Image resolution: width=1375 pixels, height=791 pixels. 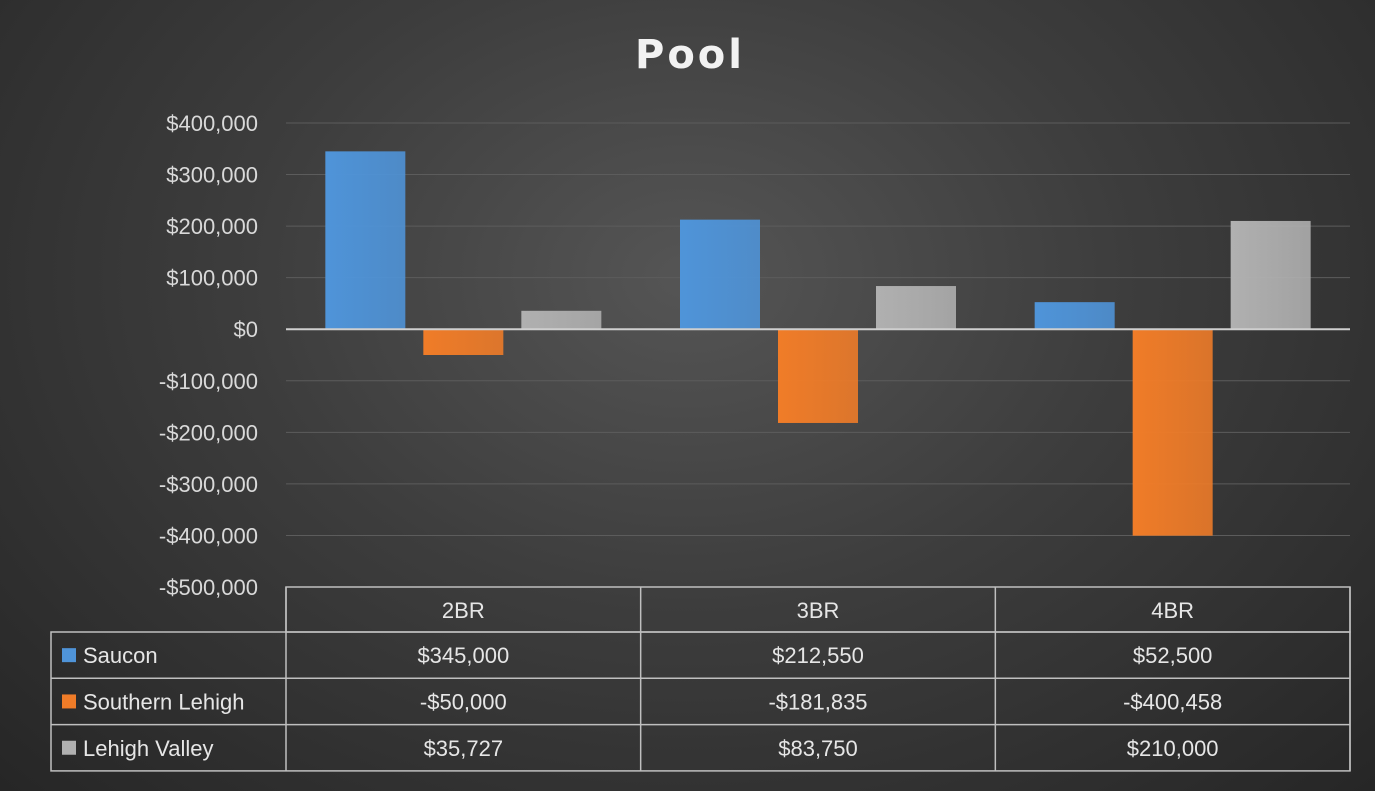 I want to click on legend-key-southern-lehigh, so click(x=69, y=701).